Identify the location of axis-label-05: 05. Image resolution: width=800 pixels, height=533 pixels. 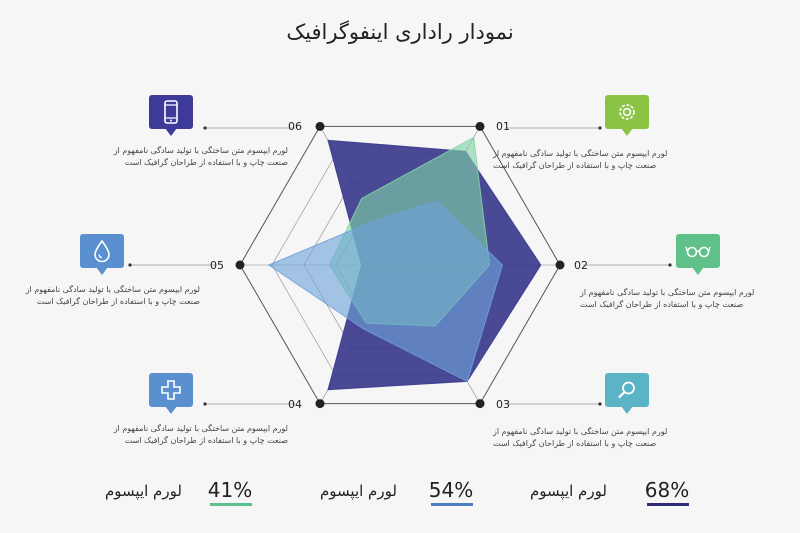
(217, 265).